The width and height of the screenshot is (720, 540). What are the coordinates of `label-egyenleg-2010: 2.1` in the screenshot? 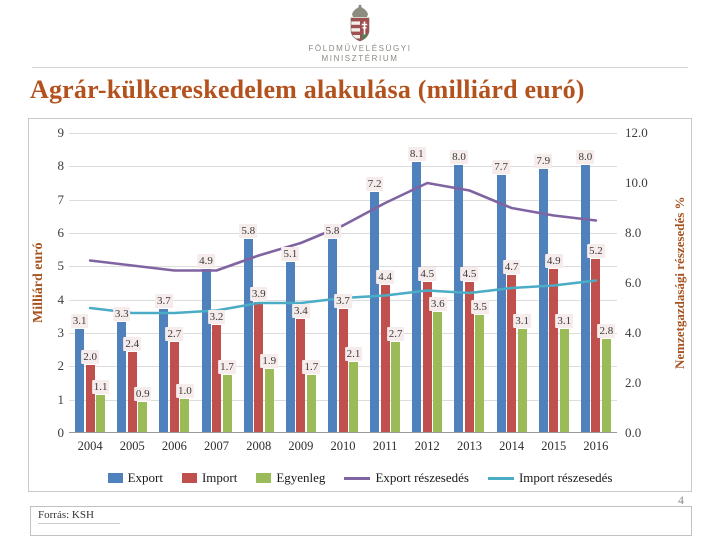 It's located at (353, 354).